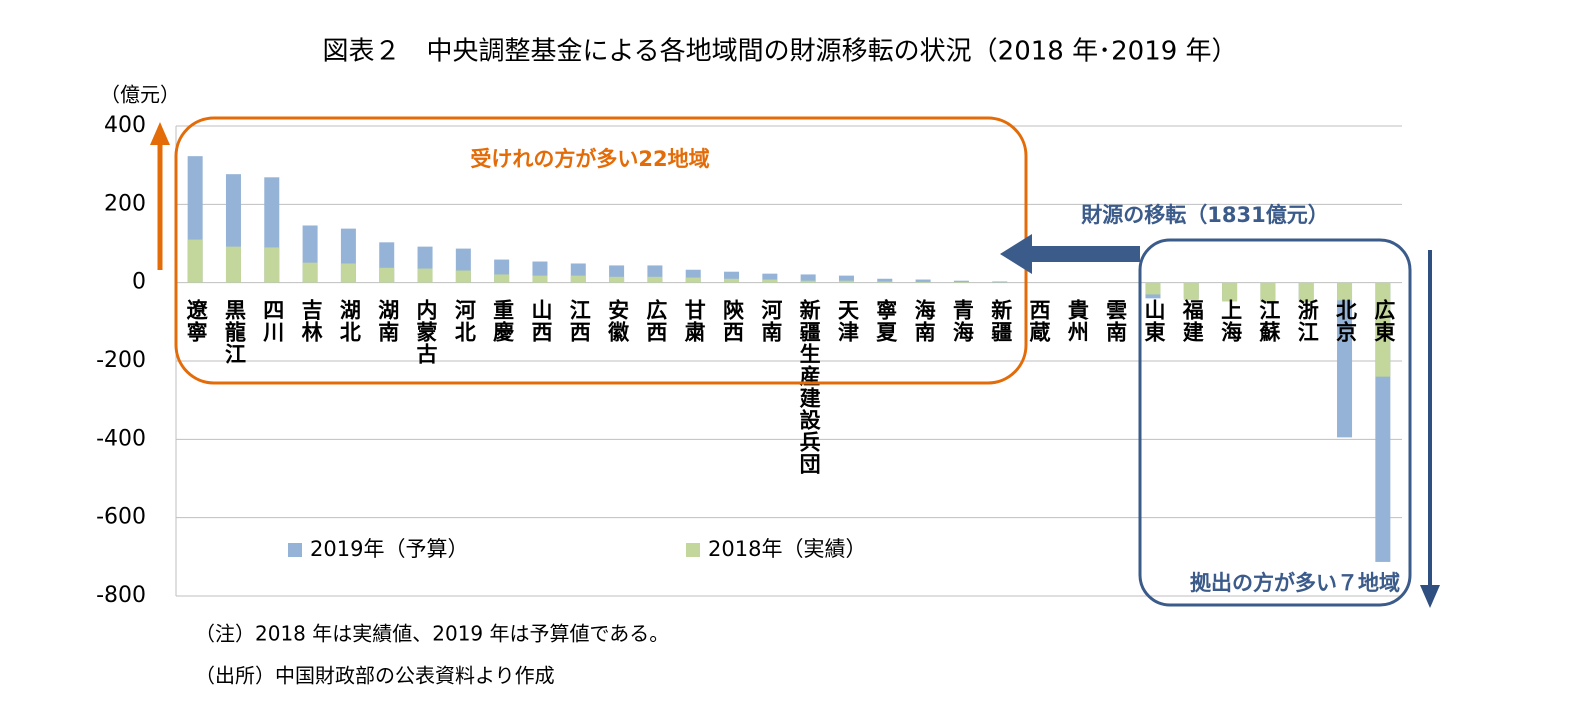  Describe the element at coordinates (1384, 320) in the screenshot. I see `x-tick-label: 広東` at that location.